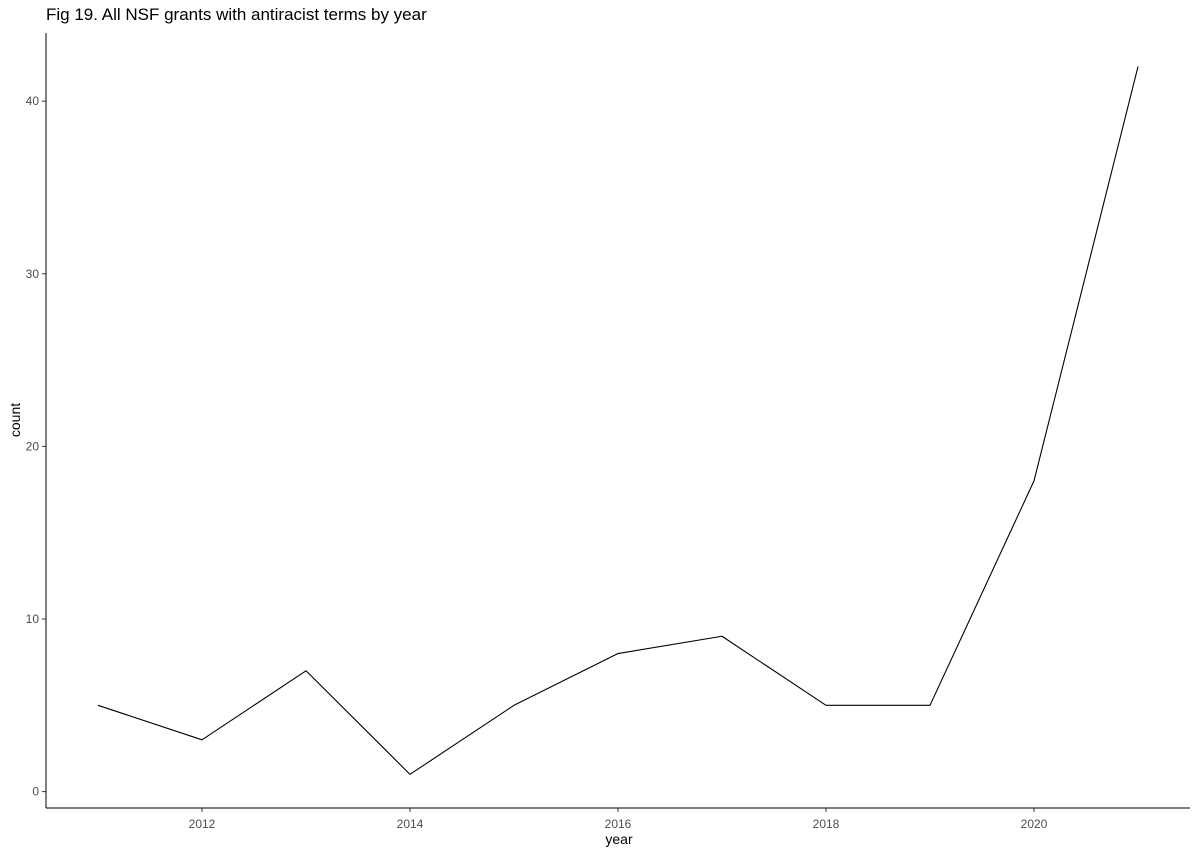  I want to click on x-tick-label: 2012, so click(202, 824).